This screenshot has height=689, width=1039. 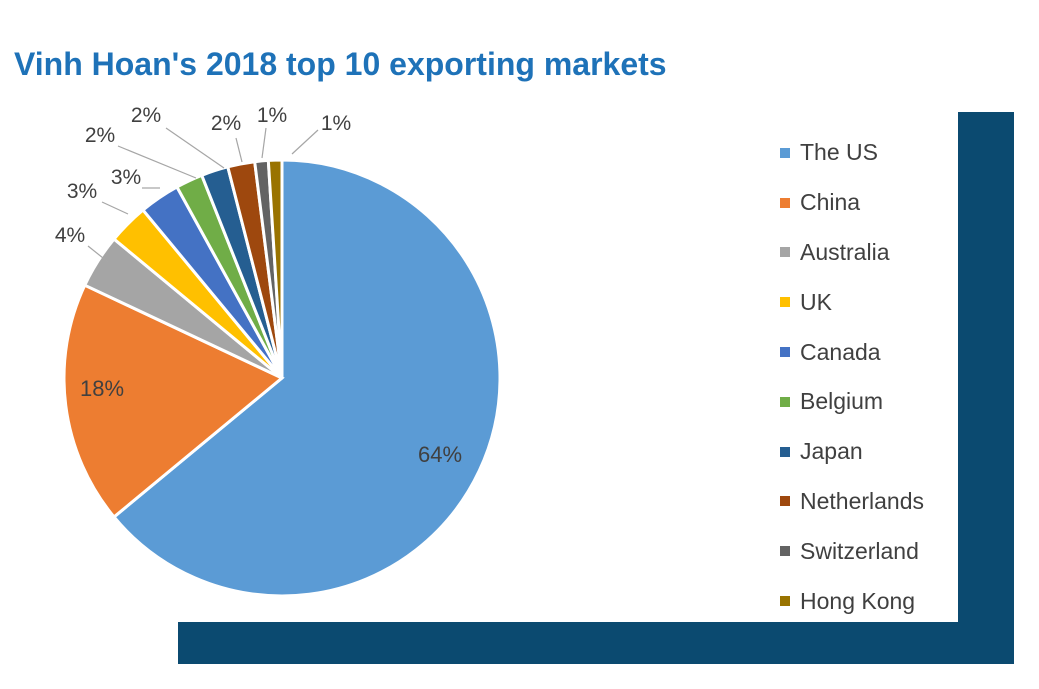 I want to click on legend-item: UK, so click(x=852, y=302).